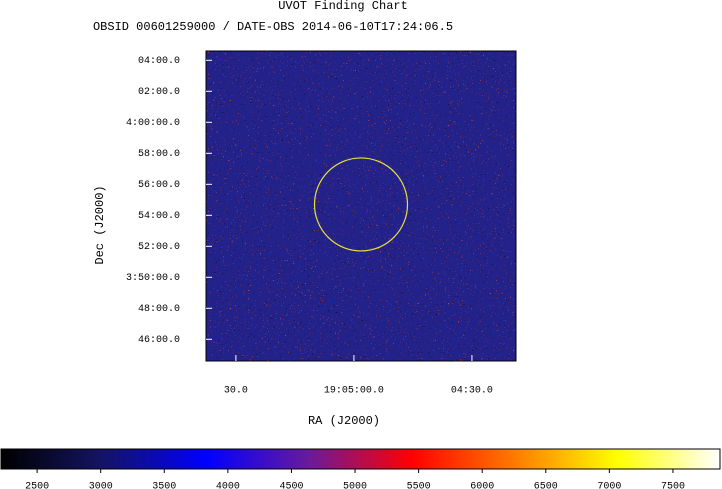  Describe the element at coordinates (159, 185) in the screenshot. I see `y-tick-label: 56:00.0` at that location.